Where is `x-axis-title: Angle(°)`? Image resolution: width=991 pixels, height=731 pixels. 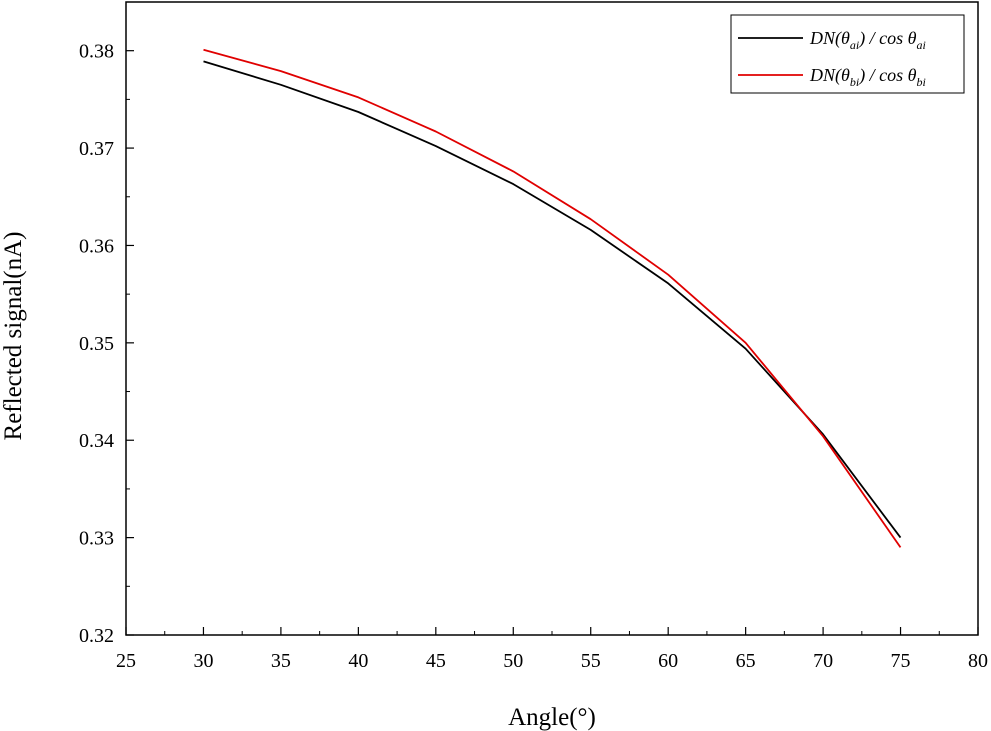 x-axis-title: Angle(°) is located at coordinates (552, 717).